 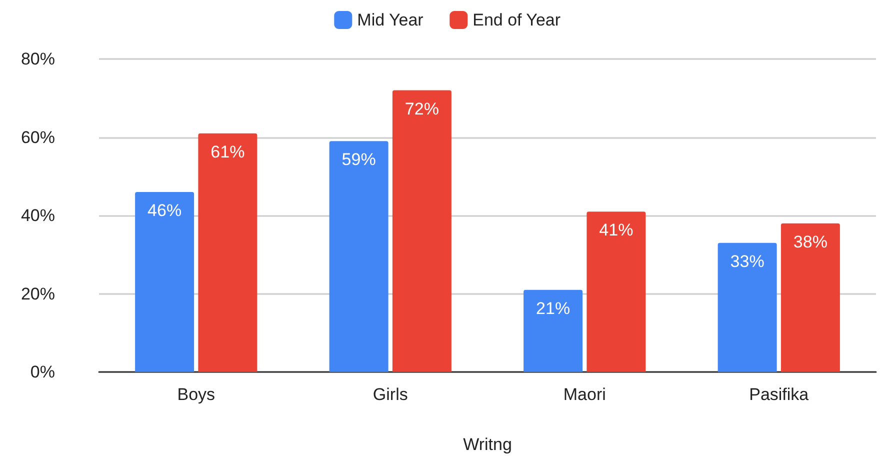 I want to click on x-tick-label: Pasifika, so click(x=779, y=394).